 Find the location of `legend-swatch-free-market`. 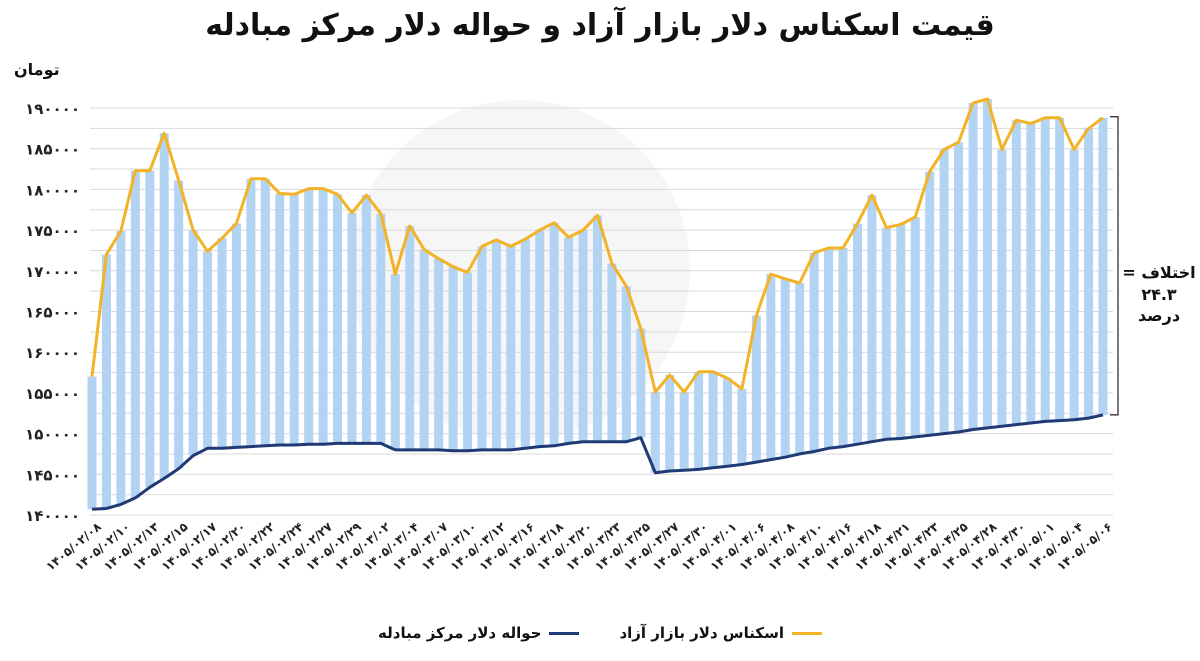

legend-swatch-free-market is located at coordinates (806, 633).